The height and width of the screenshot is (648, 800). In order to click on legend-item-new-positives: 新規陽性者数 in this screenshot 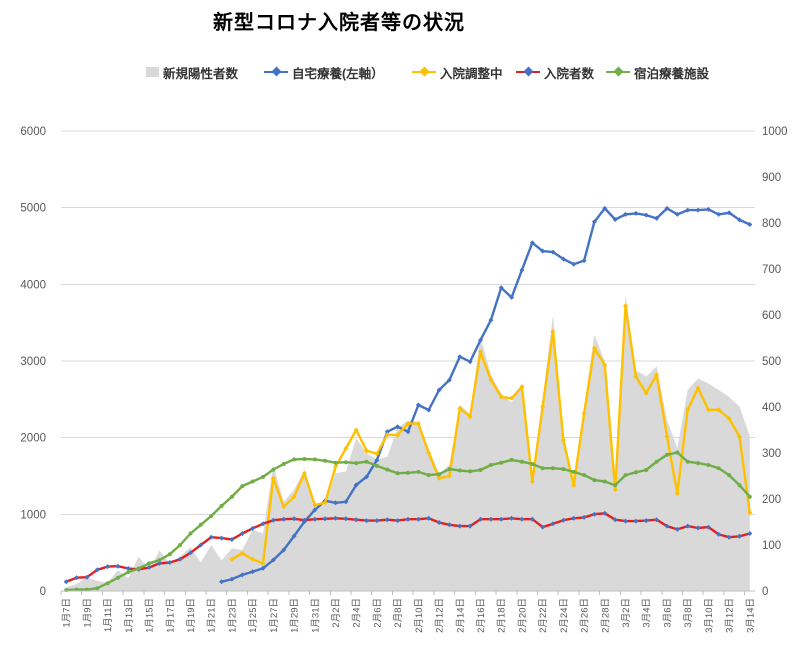, I will do `click(192, 72)`.